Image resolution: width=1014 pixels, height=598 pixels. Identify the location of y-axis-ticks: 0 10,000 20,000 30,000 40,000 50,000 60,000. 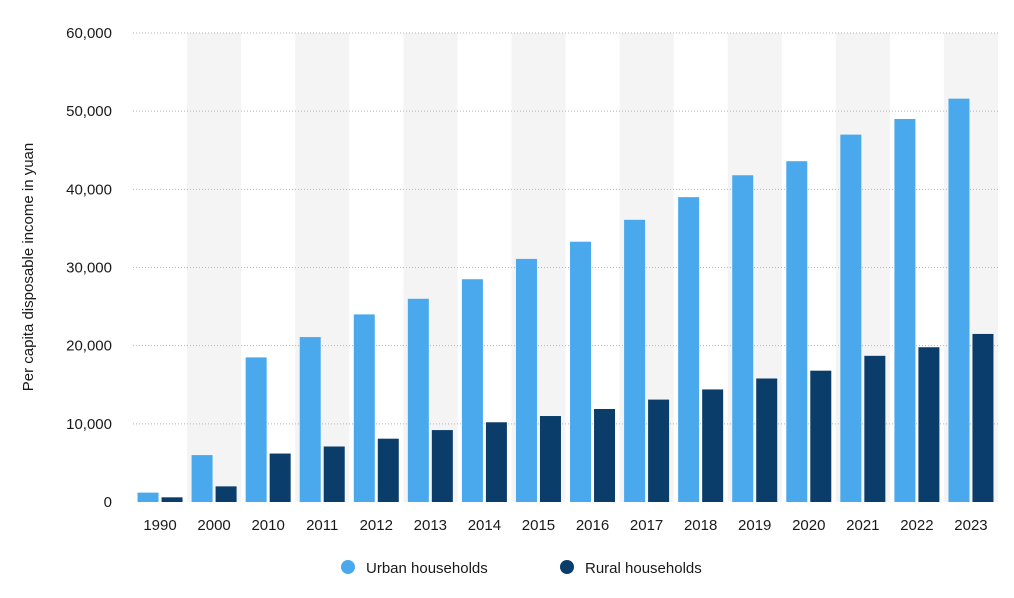
(89, 268).